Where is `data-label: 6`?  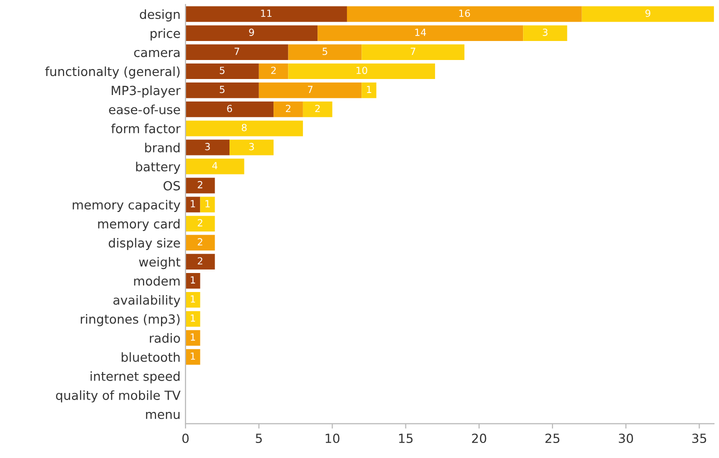
data-label: 6 is located at coordinates (229, 108).